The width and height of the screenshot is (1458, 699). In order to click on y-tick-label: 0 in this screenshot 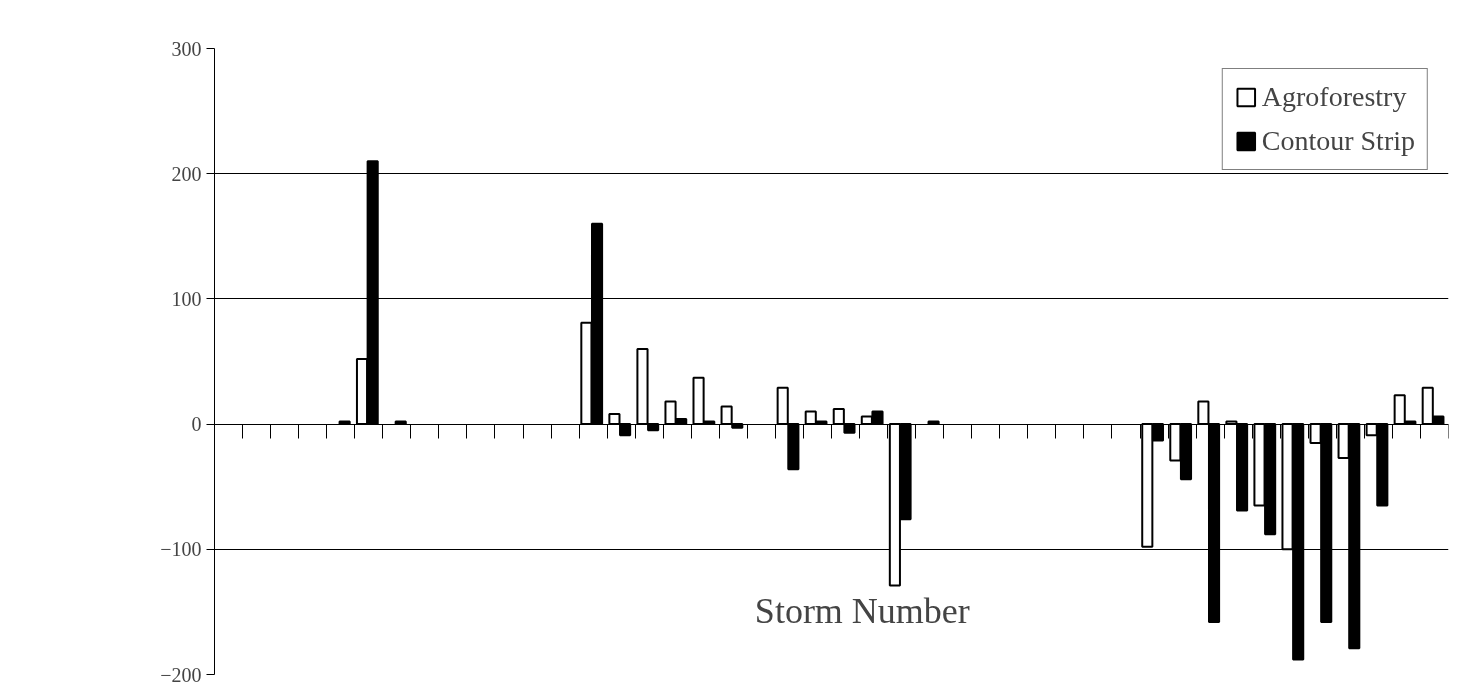, I will do `click(196, 424)`.